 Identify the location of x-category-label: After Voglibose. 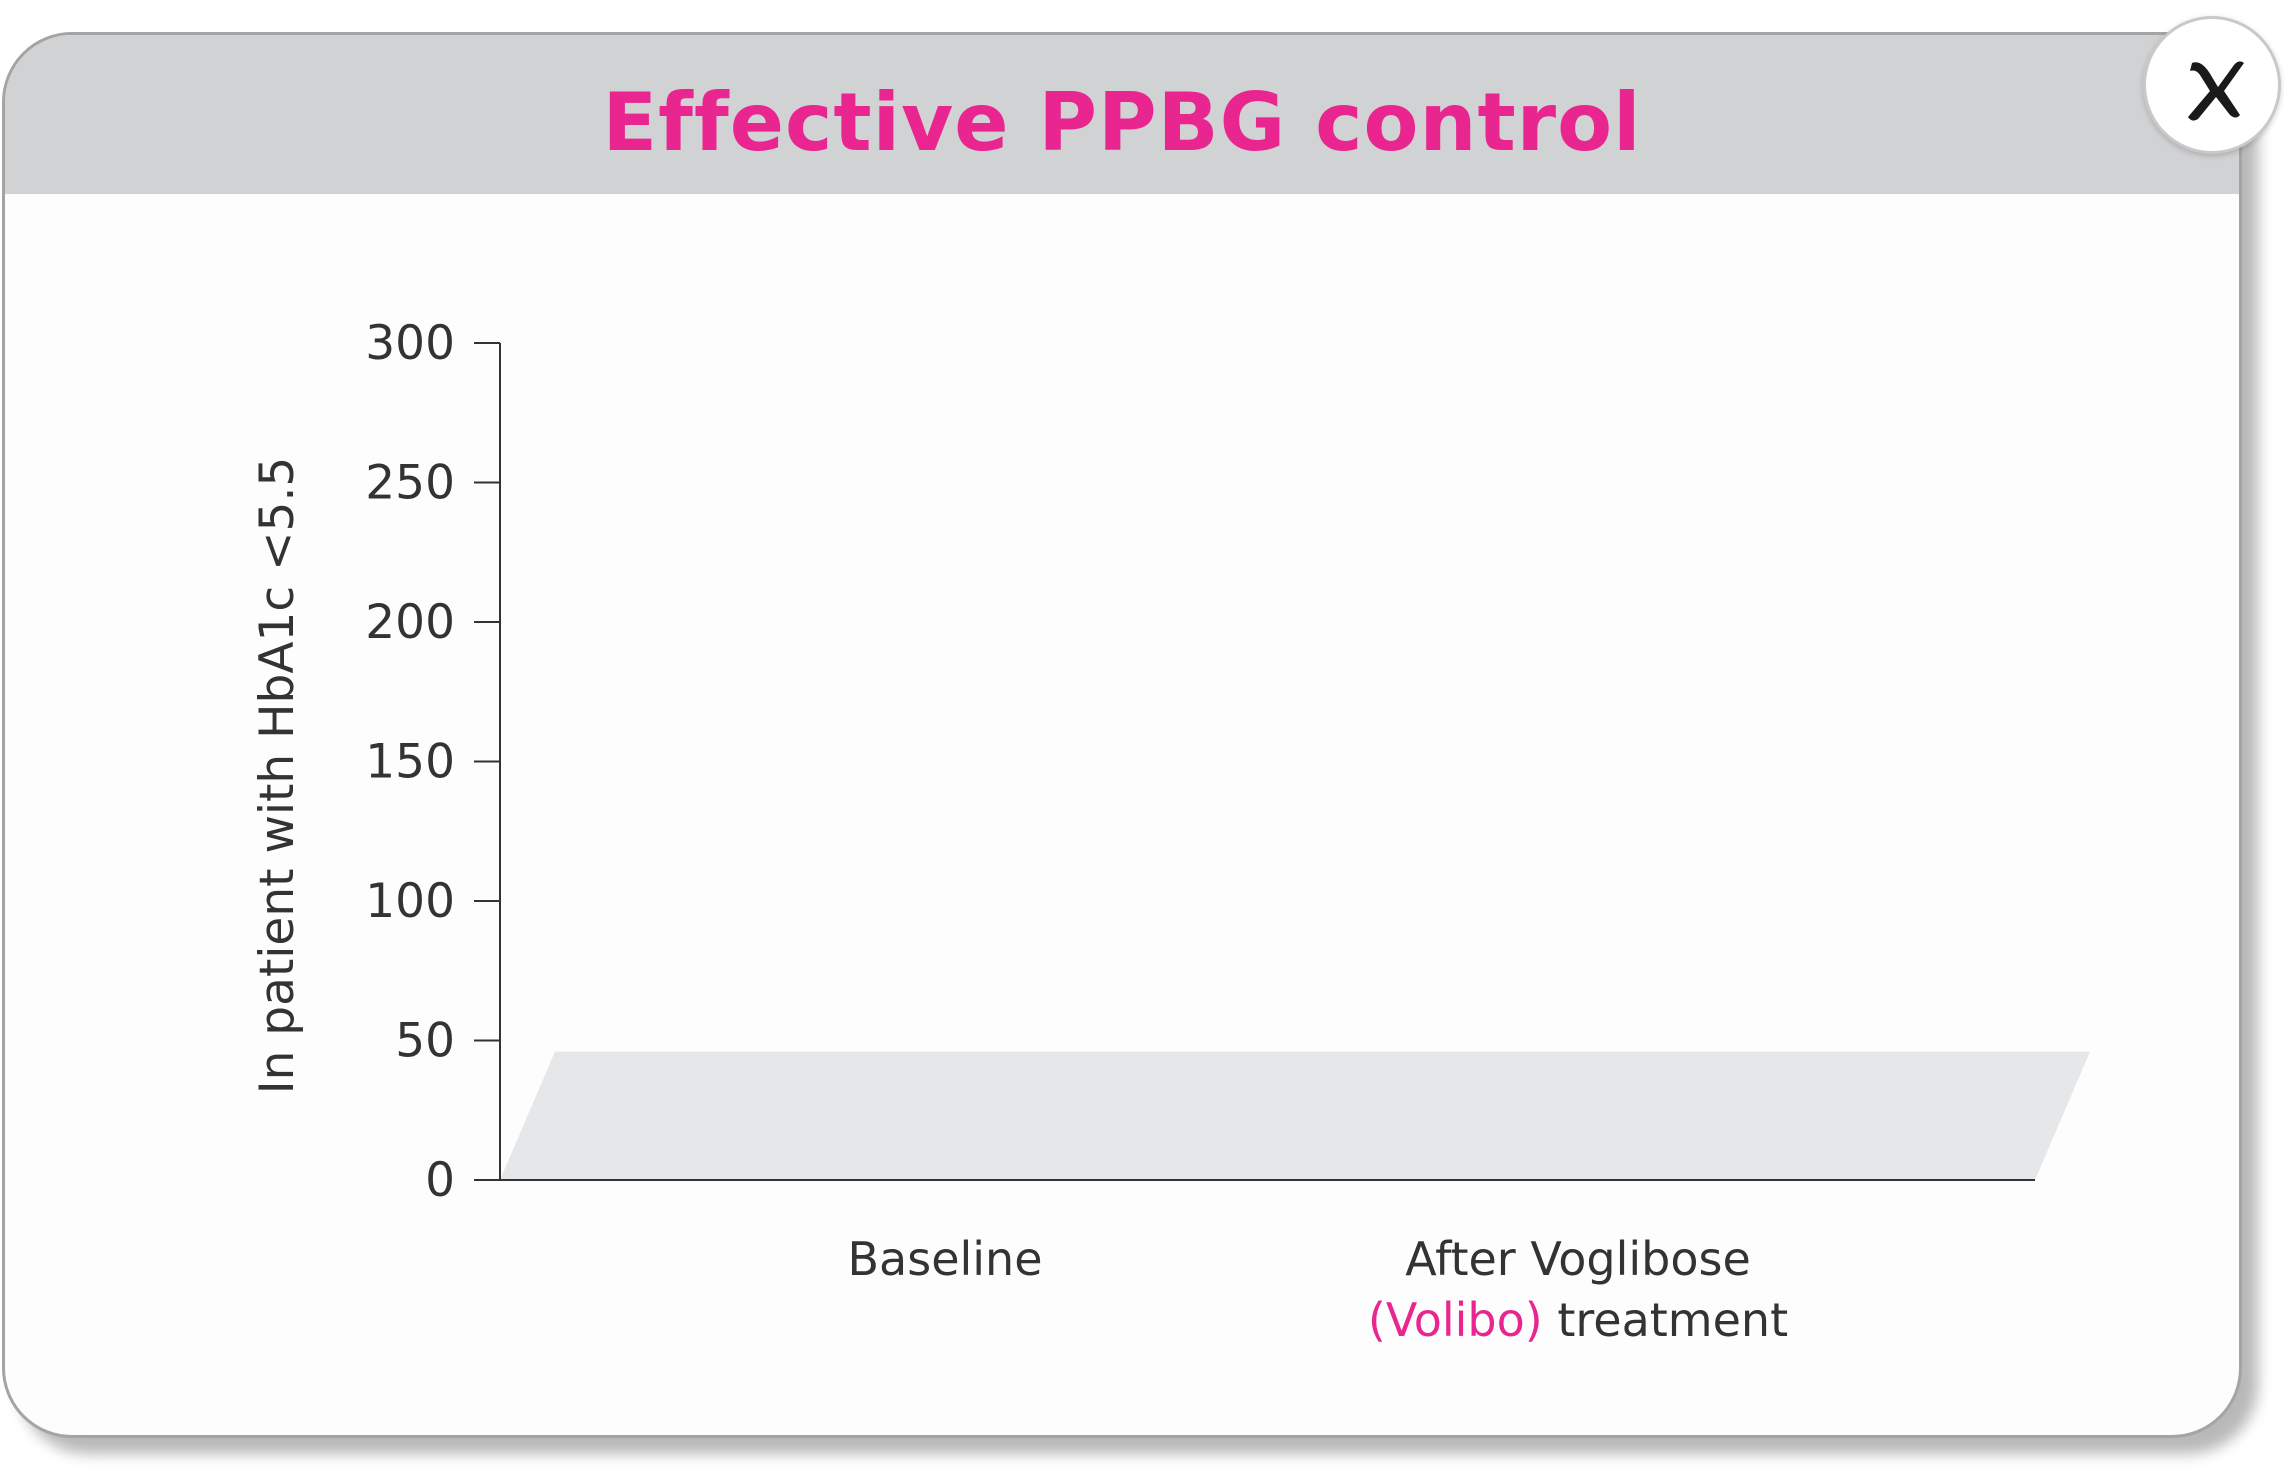
(1578, 1259).